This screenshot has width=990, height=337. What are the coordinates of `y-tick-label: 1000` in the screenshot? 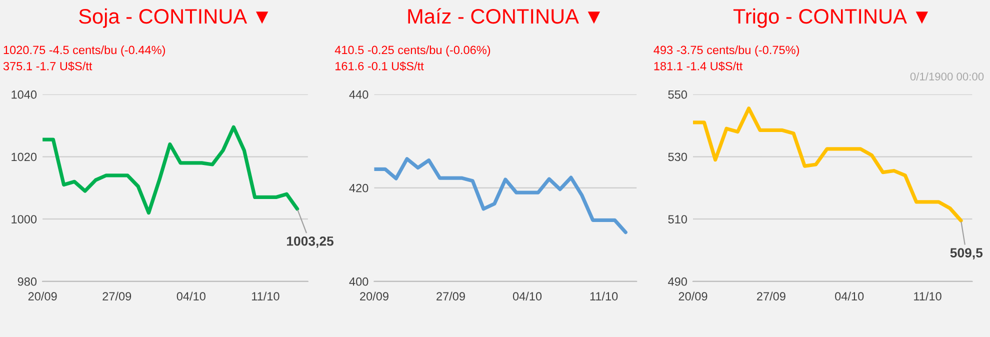 It's located at (24, 219).